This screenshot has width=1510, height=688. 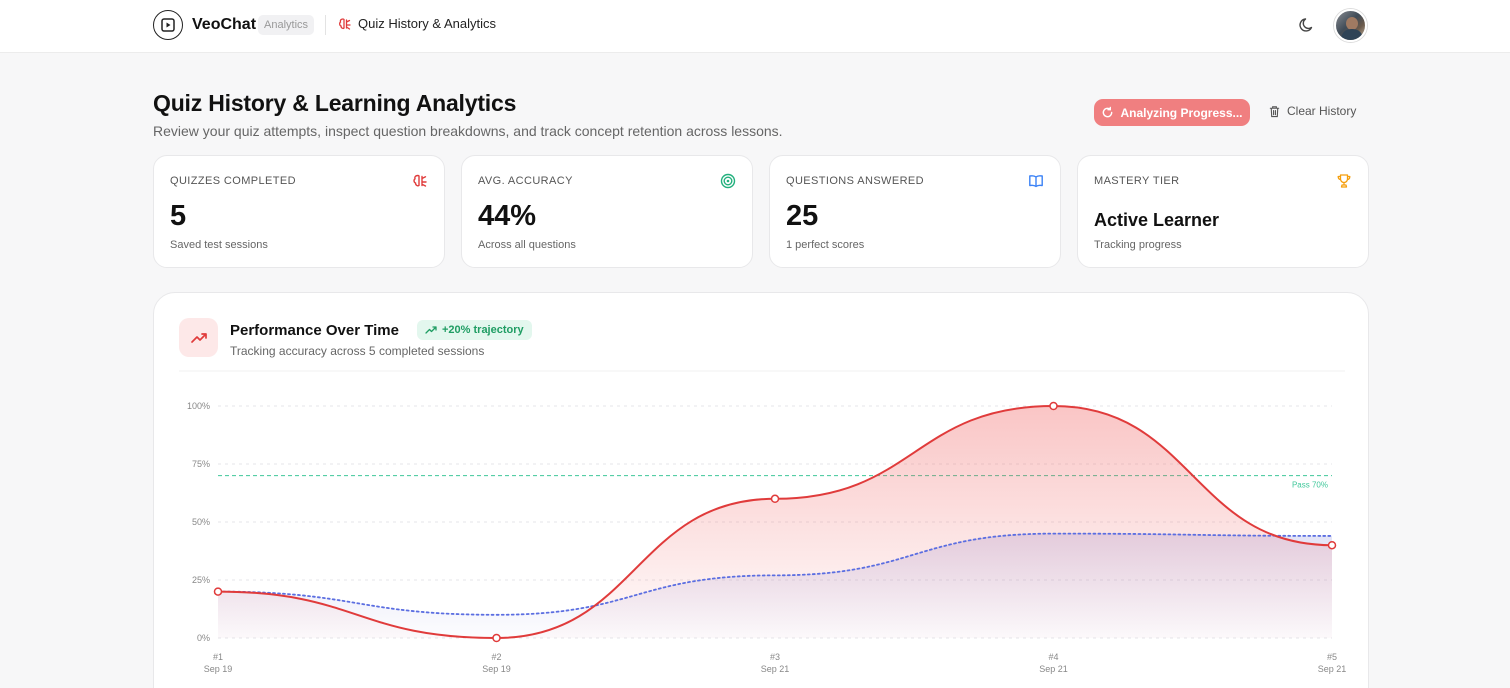 I want to click on breadcrumb: Quiz History & Analytics, so click(x=417, y=23).